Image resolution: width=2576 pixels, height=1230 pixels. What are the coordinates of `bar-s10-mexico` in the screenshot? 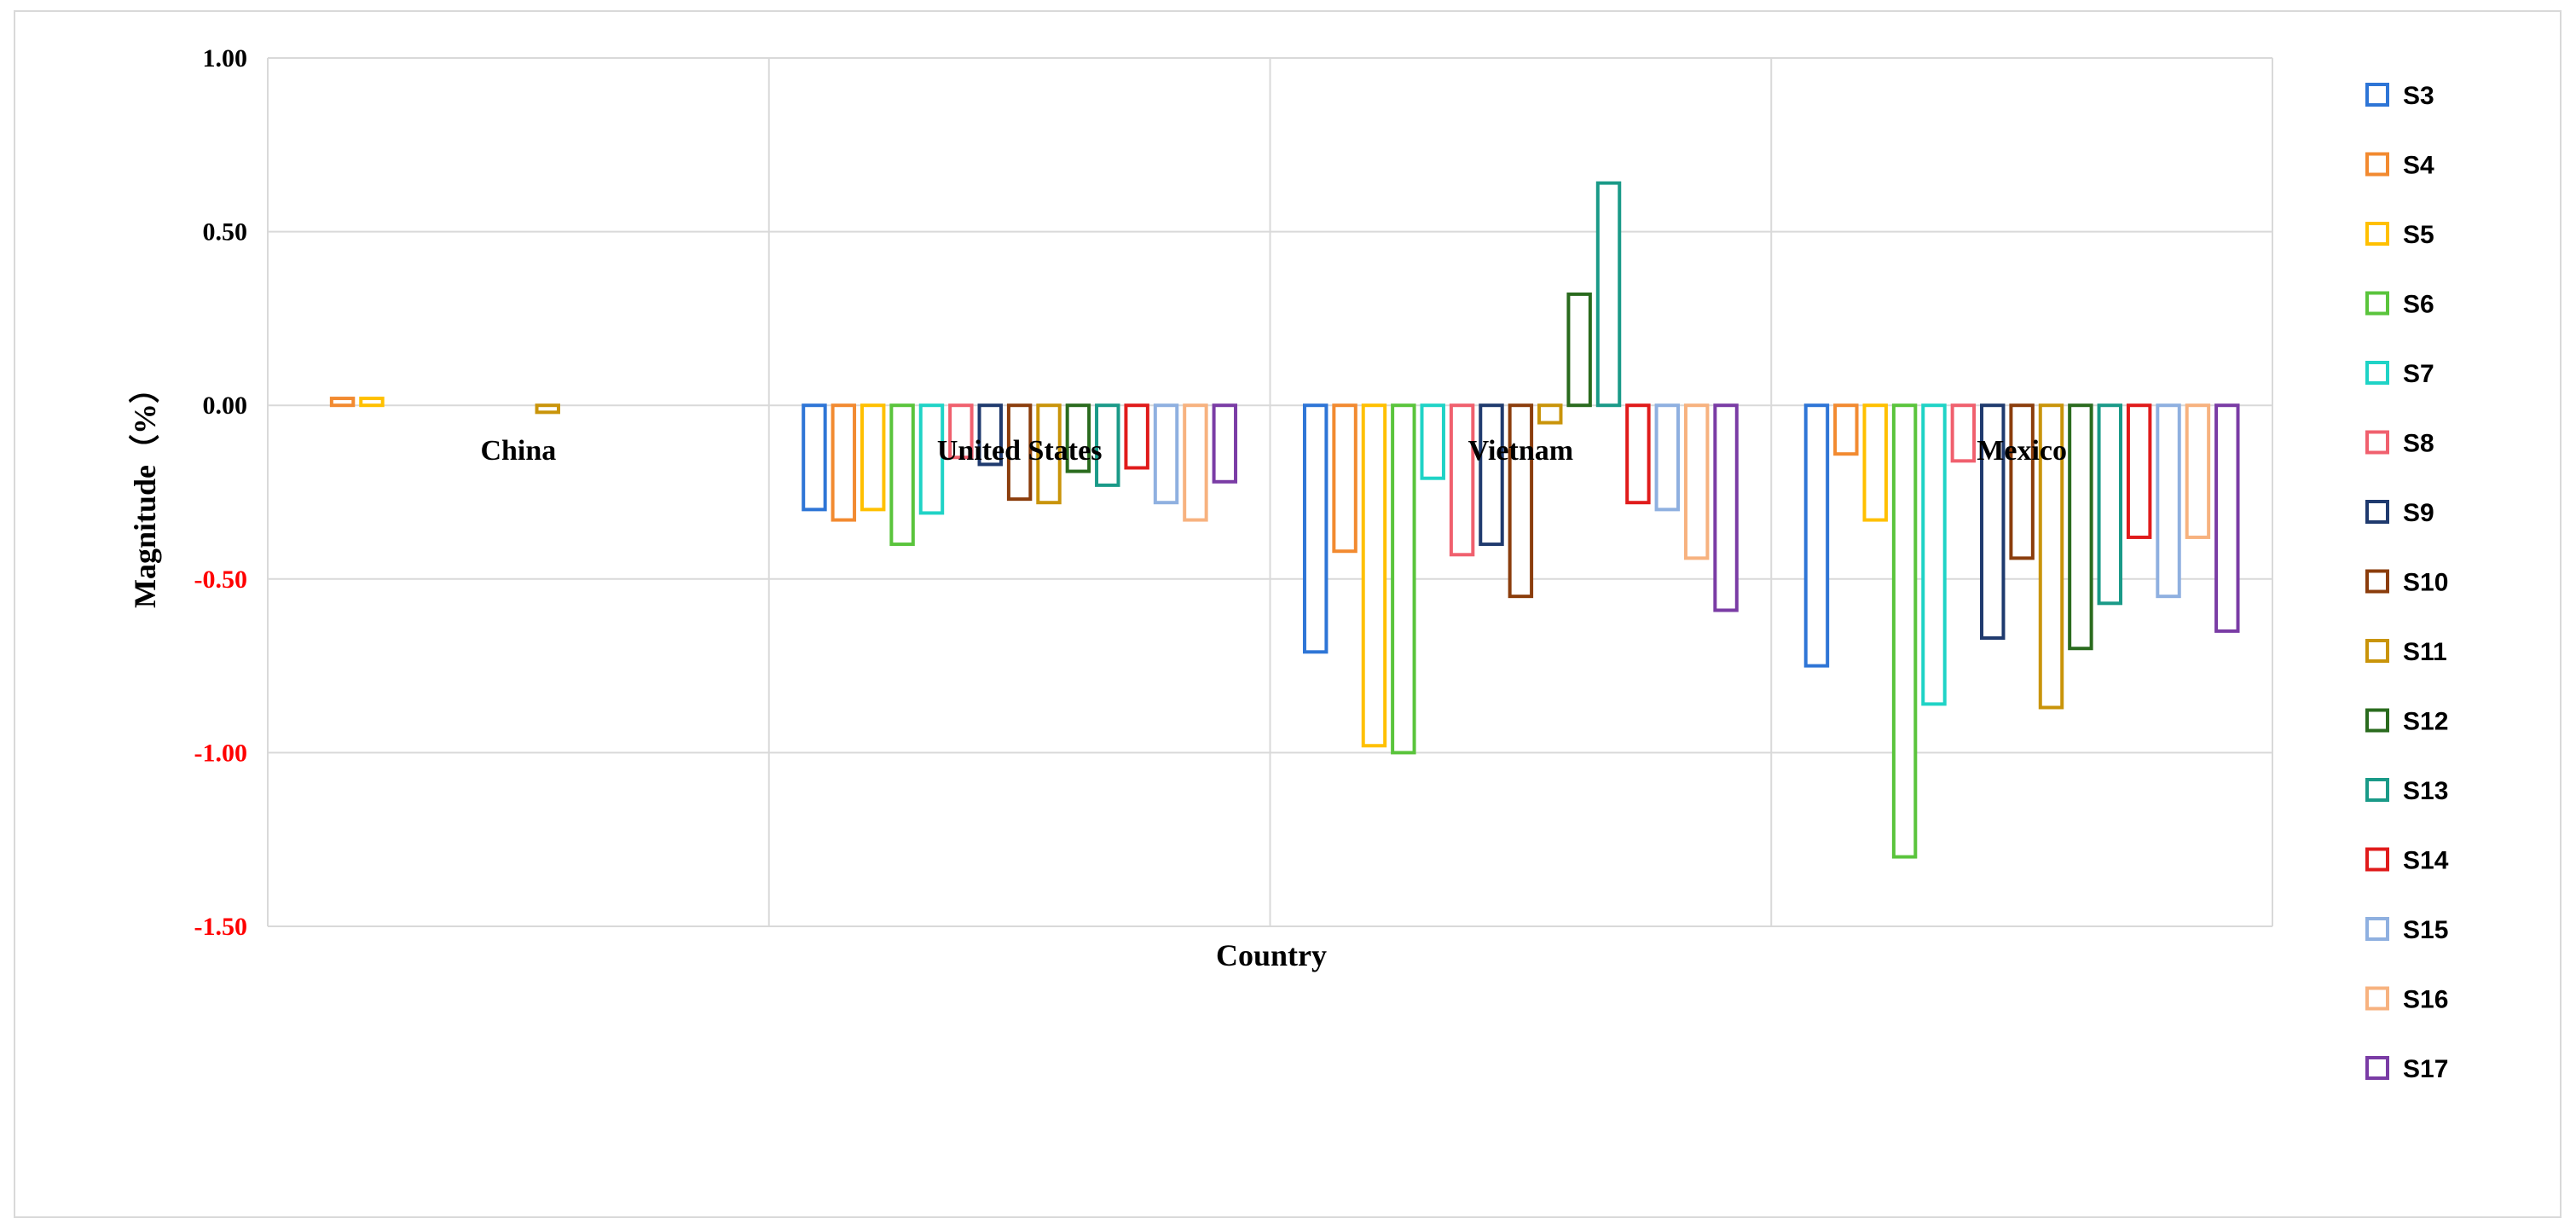 It's located at (2022, 481).